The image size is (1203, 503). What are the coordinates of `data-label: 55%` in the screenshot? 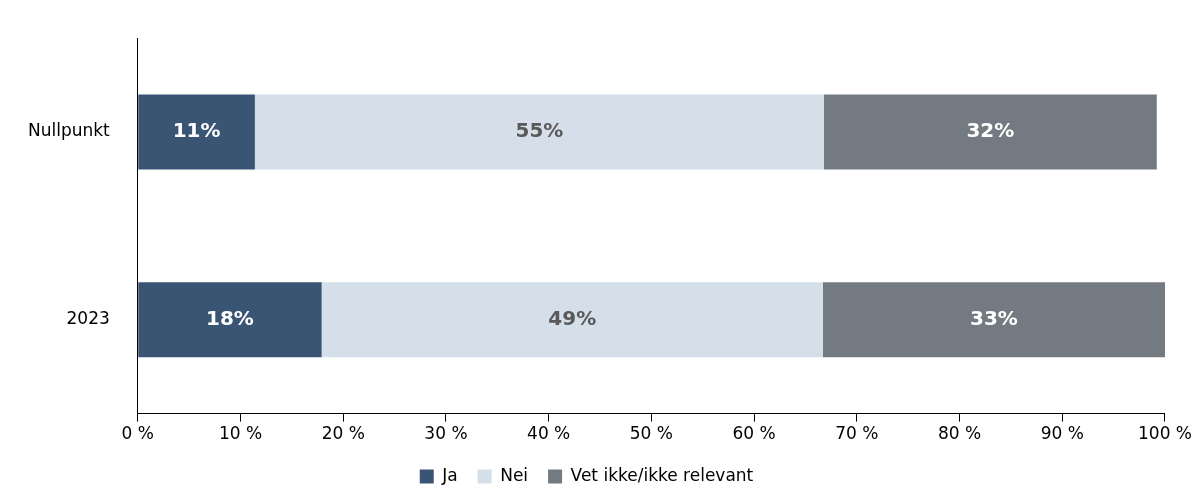 It's located at (539, 130).